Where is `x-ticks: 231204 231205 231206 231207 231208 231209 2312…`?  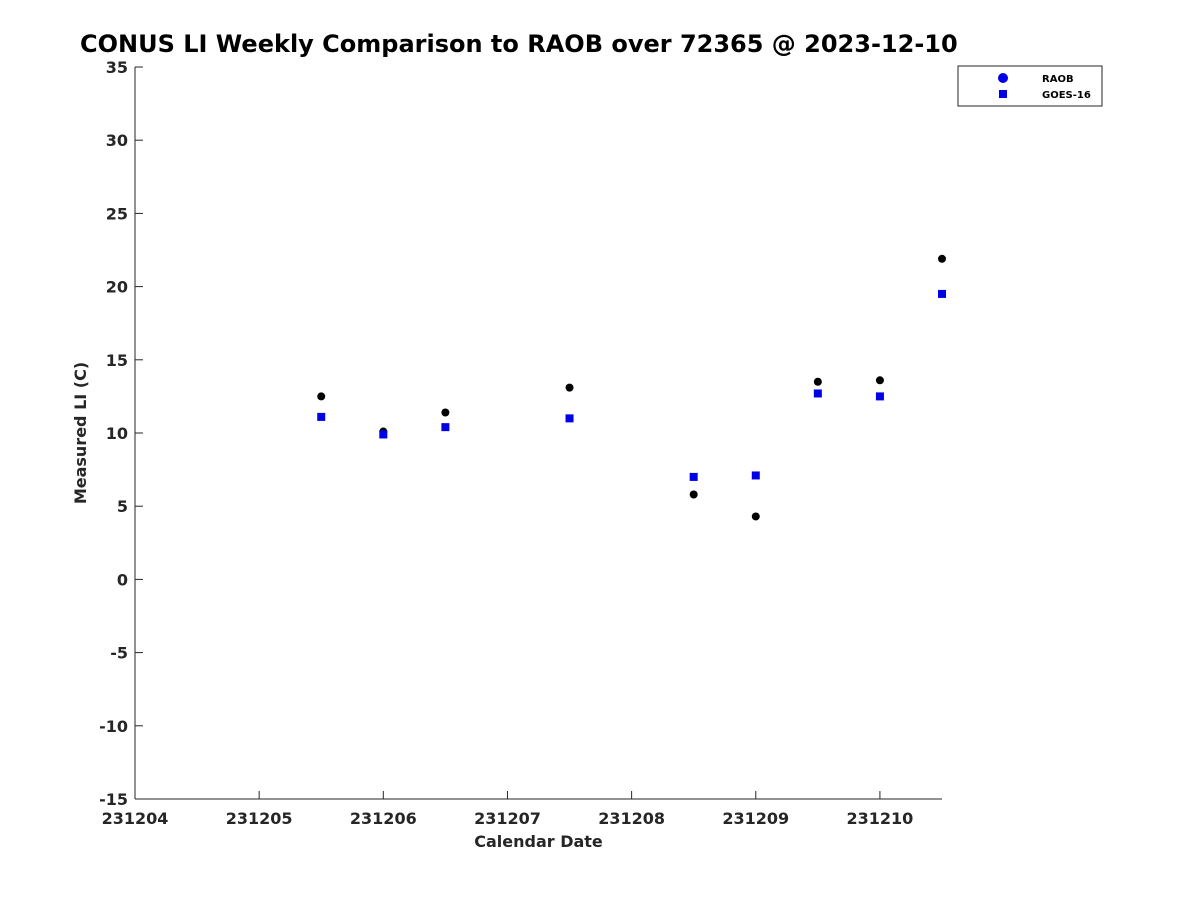
x-ticks: 231204 231205 231206 231207 231208 231209 2312… is located at coordinates (508, 809).